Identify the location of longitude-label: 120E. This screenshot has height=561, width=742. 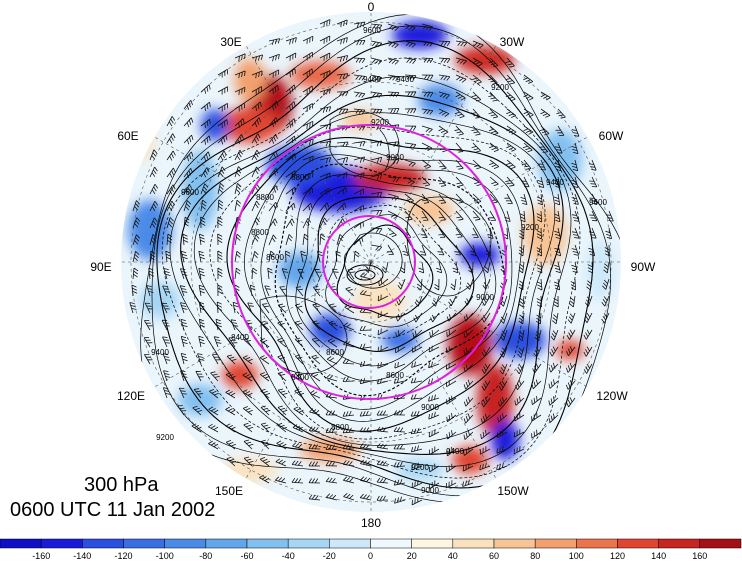
(131, 396).